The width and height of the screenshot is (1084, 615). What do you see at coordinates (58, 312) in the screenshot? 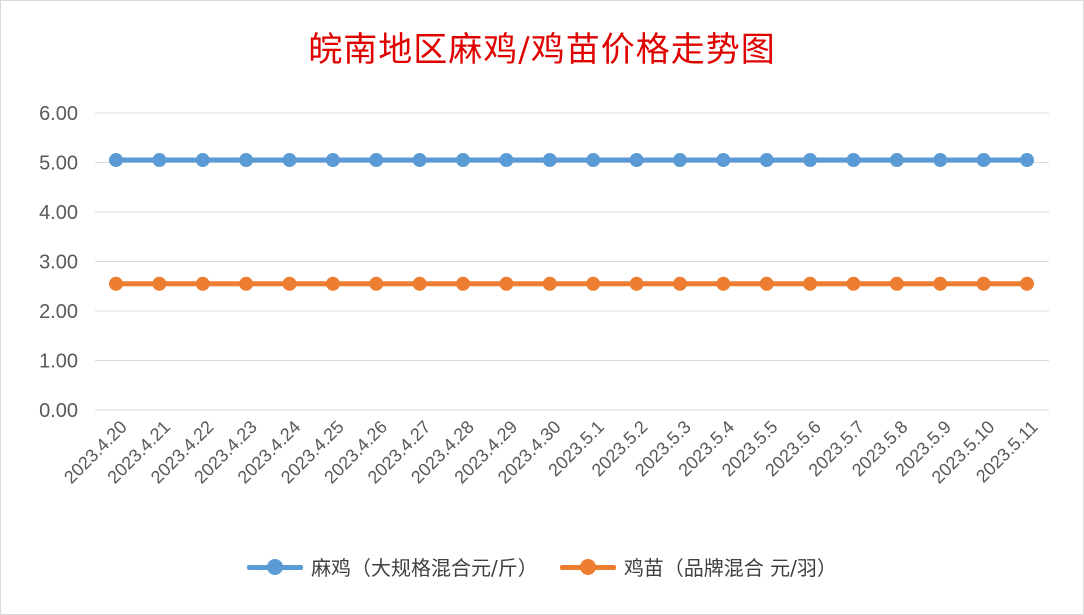
I see `y-tick-label-2: 2.00` at bounding box center [58, 312].